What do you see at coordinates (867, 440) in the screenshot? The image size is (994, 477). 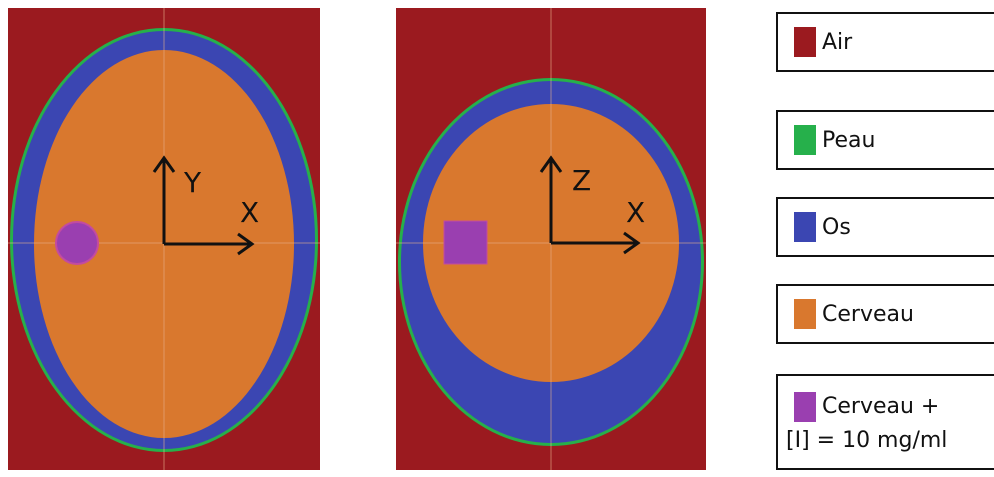 I see `legend-label-line2: [I] = 10 mg/ml` at bounding box center [867, 440].